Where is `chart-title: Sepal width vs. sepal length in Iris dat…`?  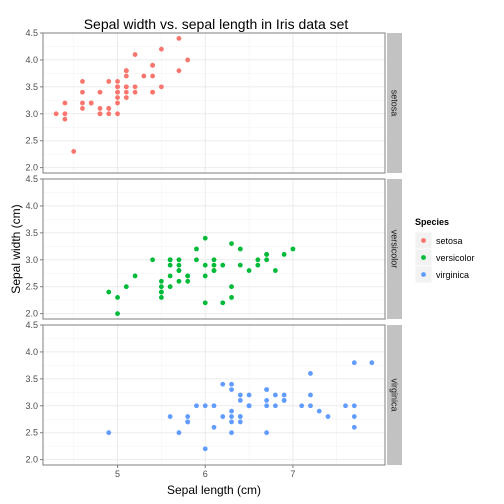 chart-title: Sepal width vs. sepal length in Iris dat… is located at coordinates (216, 24).